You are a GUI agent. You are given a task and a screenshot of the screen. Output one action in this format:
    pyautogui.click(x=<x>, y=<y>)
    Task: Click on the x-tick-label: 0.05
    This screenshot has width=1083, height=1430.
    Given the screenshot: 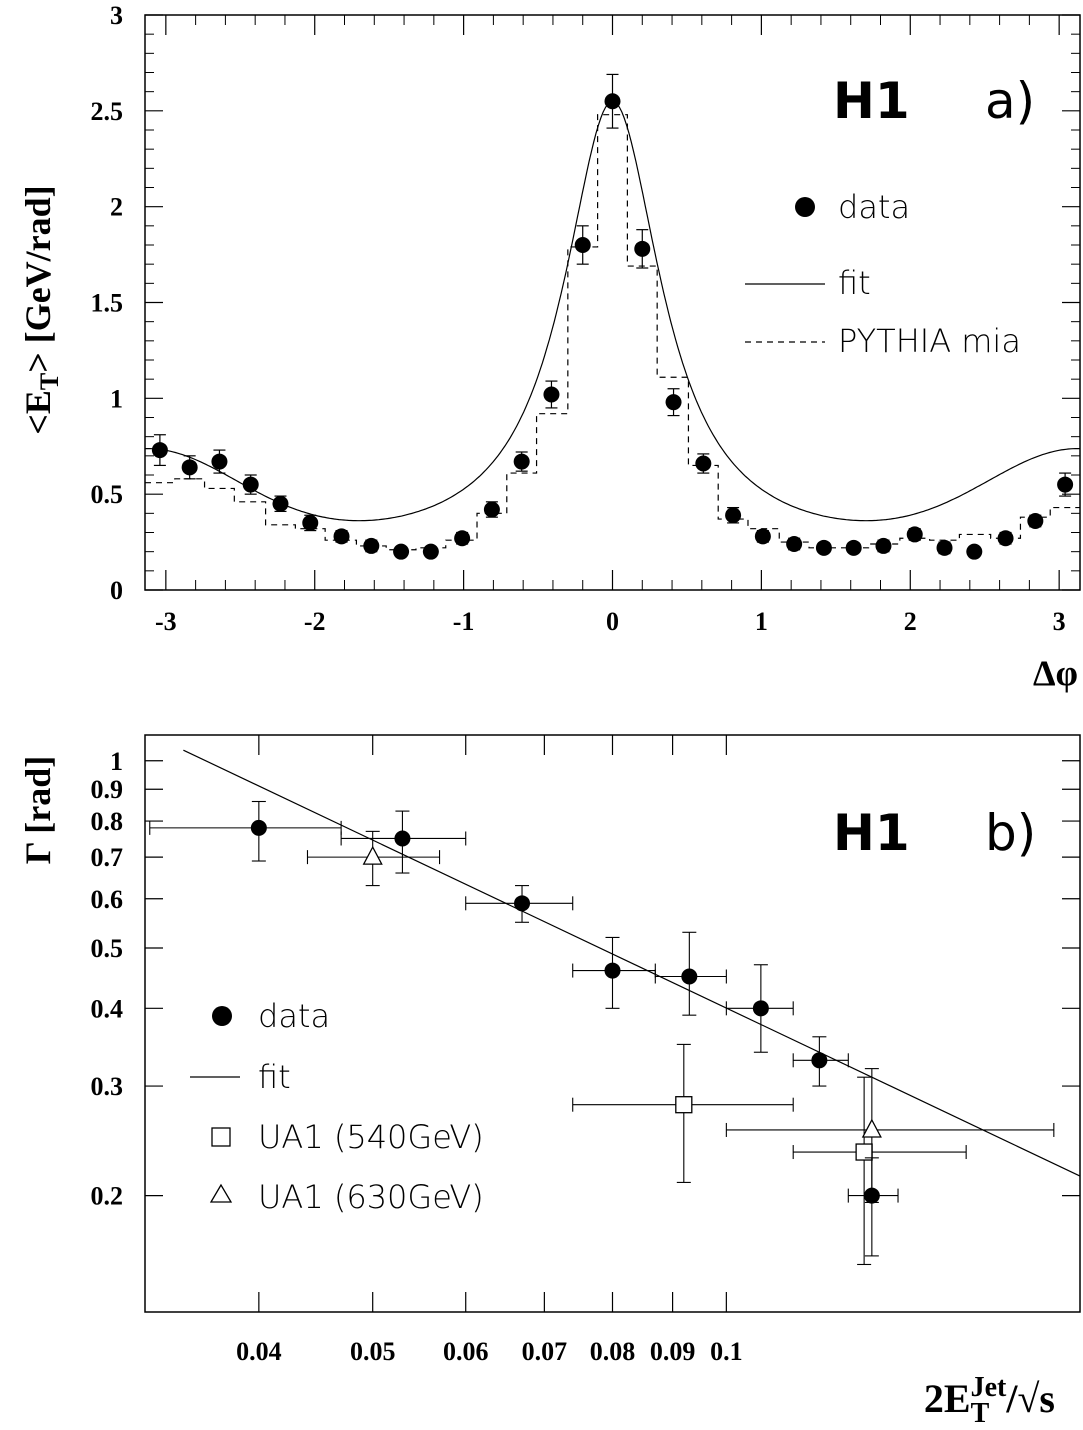 What is the action you would take?
    pyautogui.click(x=373, y=1351)
    